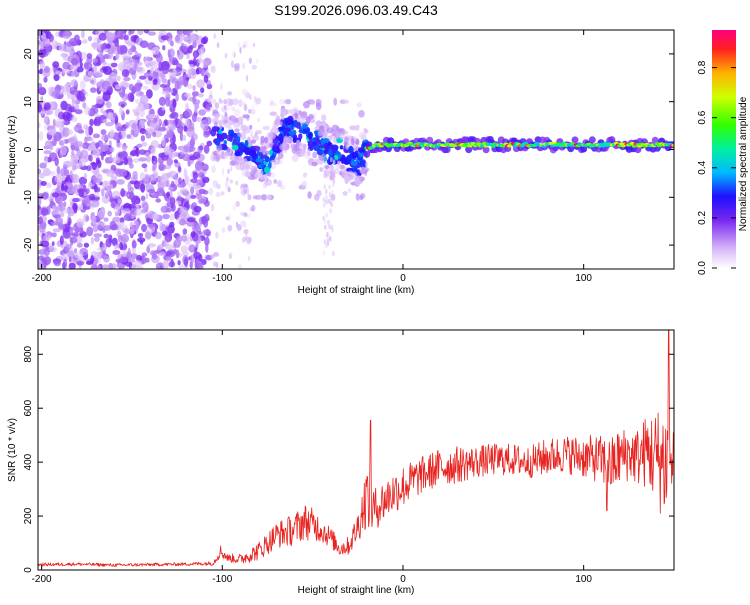 The height and width of the screenshot is (605, 750). Describe the element at coordinates (724, 149) in the screenshot. I see `colorbar-gradient` at that location.